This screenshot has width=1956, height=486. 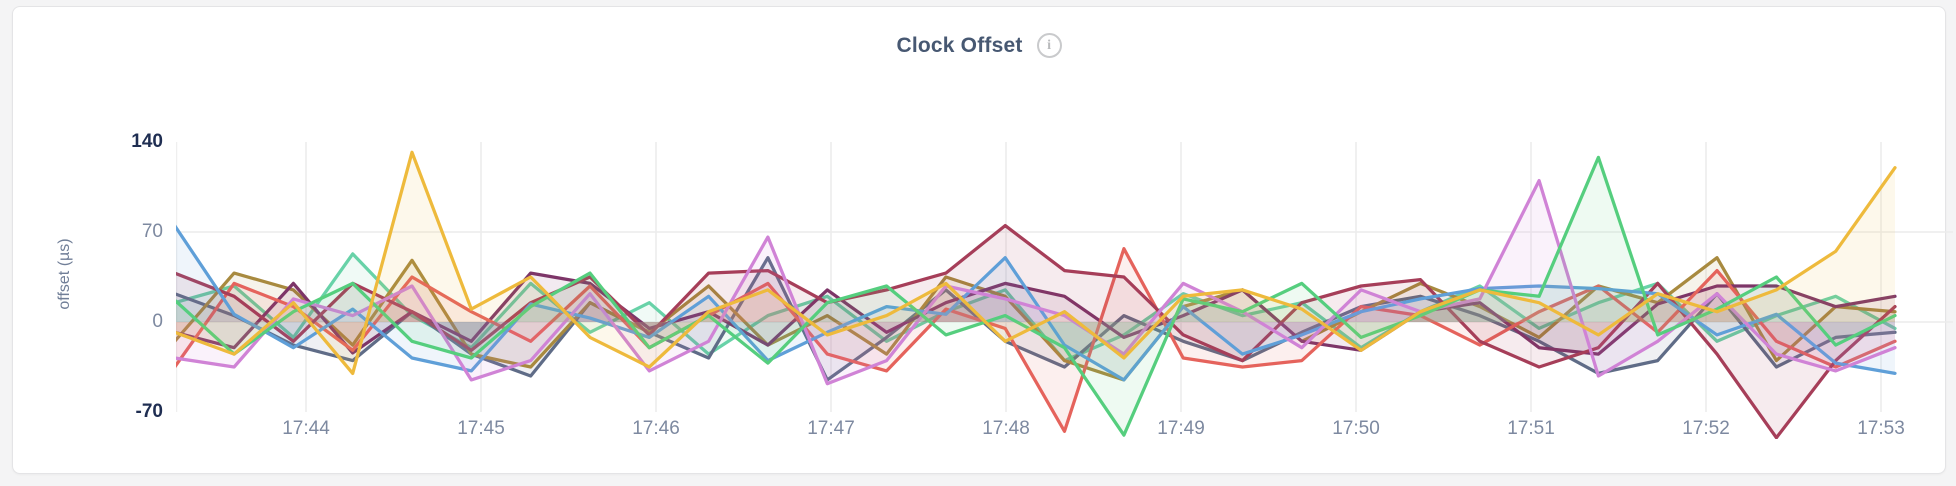 I want to click on x-tick-label: 17:44, so click(x=306, y=428).